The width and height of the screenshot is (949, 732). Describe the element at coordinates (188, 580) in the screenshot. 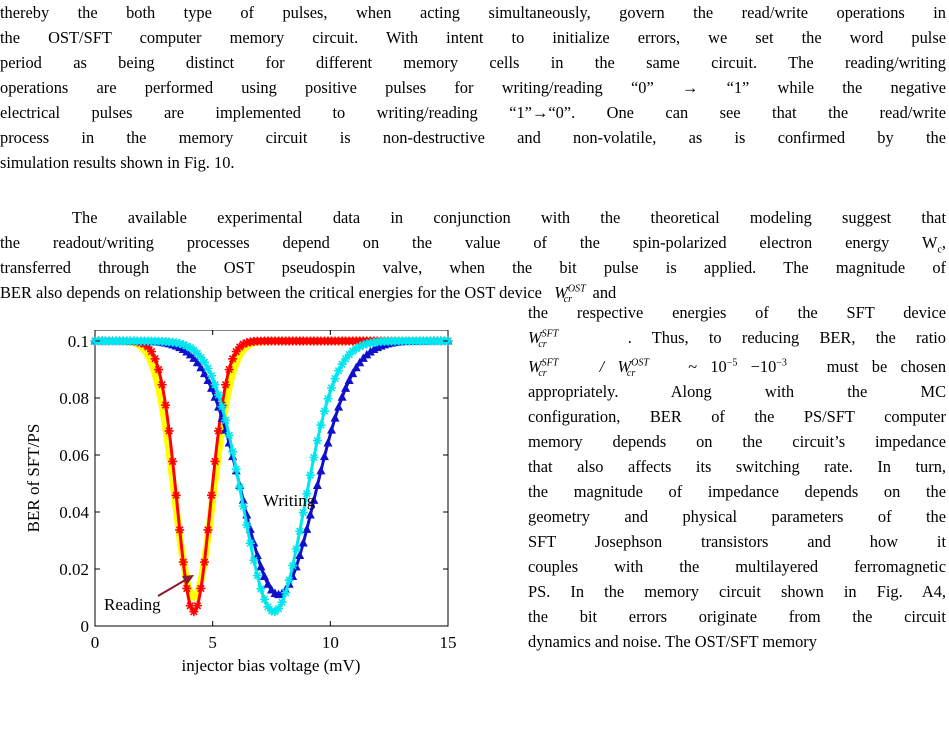

I see `reading-arrow-head` at that location.